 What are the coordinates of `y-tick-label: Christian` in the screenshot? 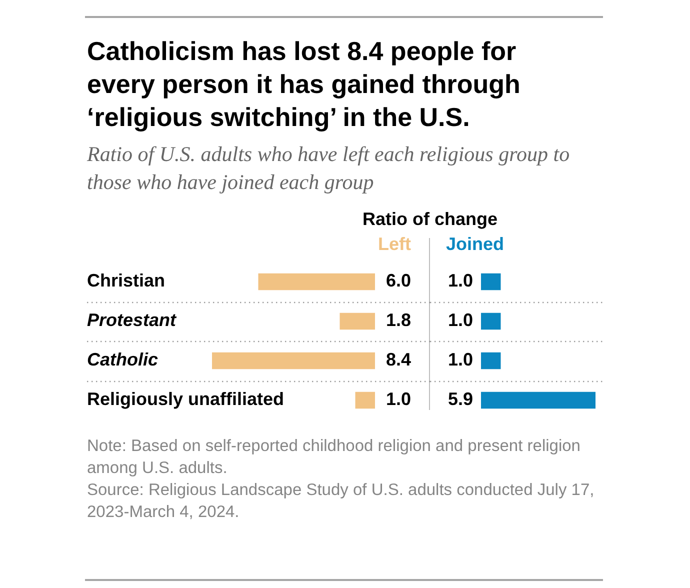 It's located at (126, 280).